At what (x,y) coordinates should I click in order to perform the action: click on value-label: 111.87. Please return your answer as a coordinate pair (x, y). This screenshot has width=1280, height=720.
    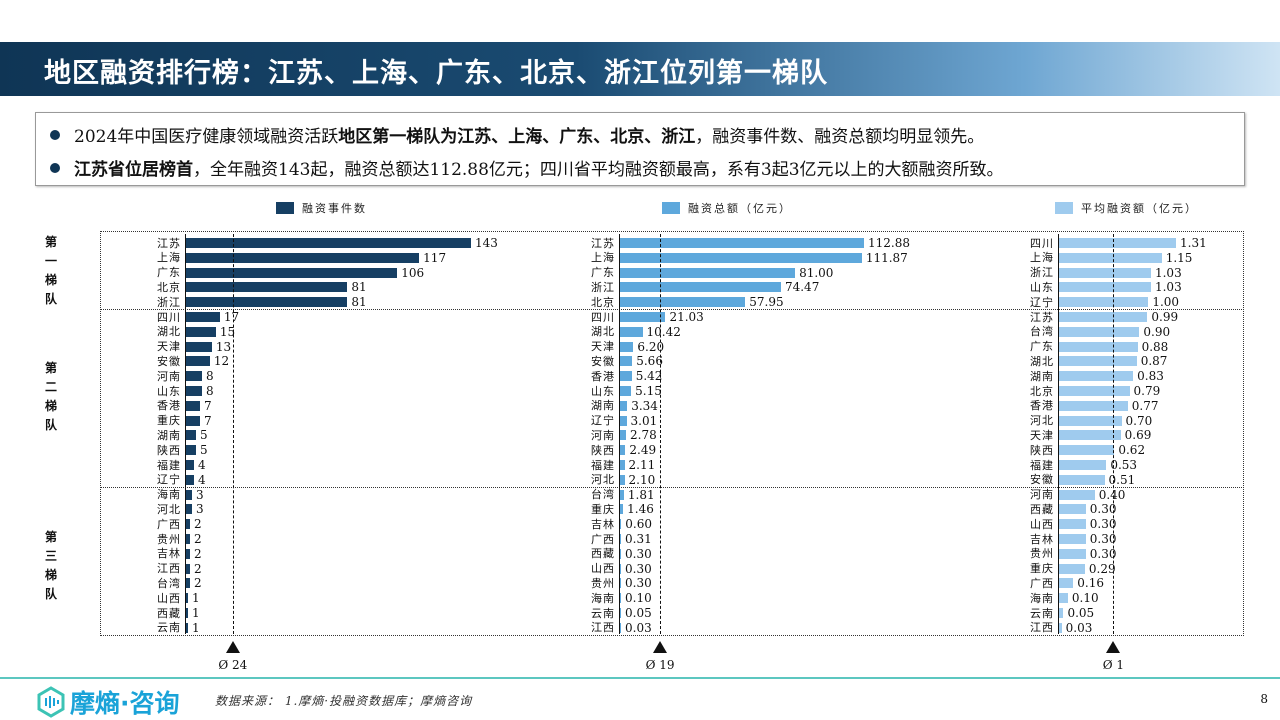
    Looking at the image, I should click on (886, 257).